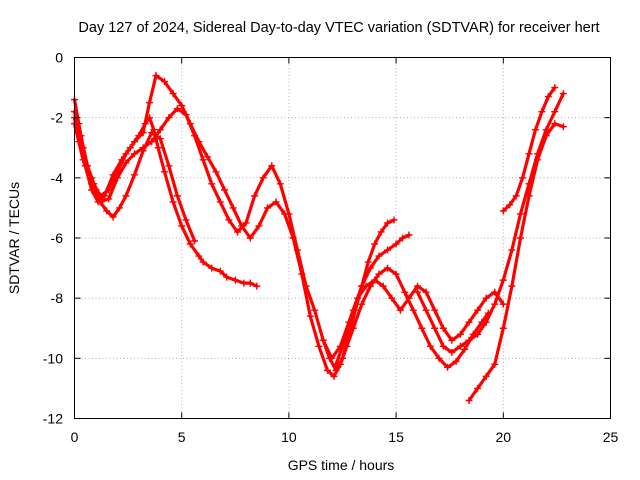  Describe the element at coordinates (396, 437) in the screenshot. I see `x-tick-label: 15` at that location.